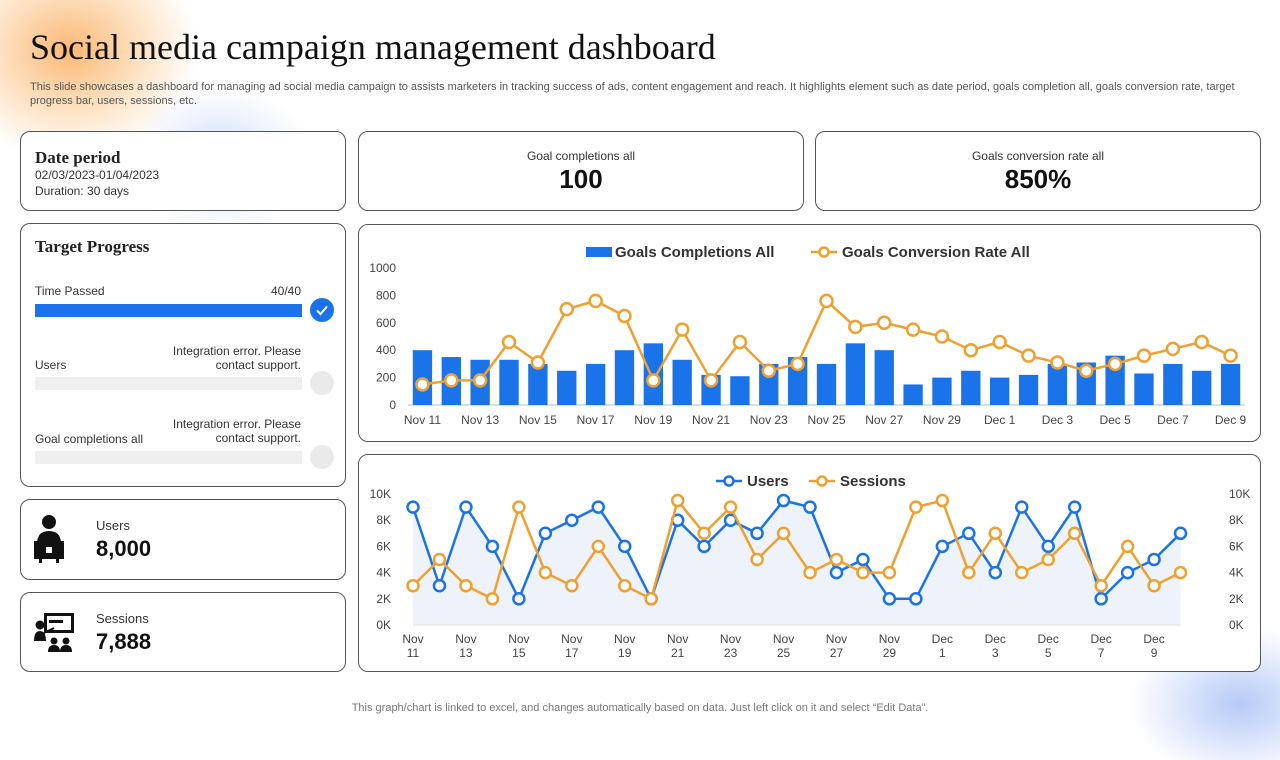  What do you see at coordinates (386, 378) in the screenshot?
I see `y-tick-label: 200` at bounding box center [386, 378].